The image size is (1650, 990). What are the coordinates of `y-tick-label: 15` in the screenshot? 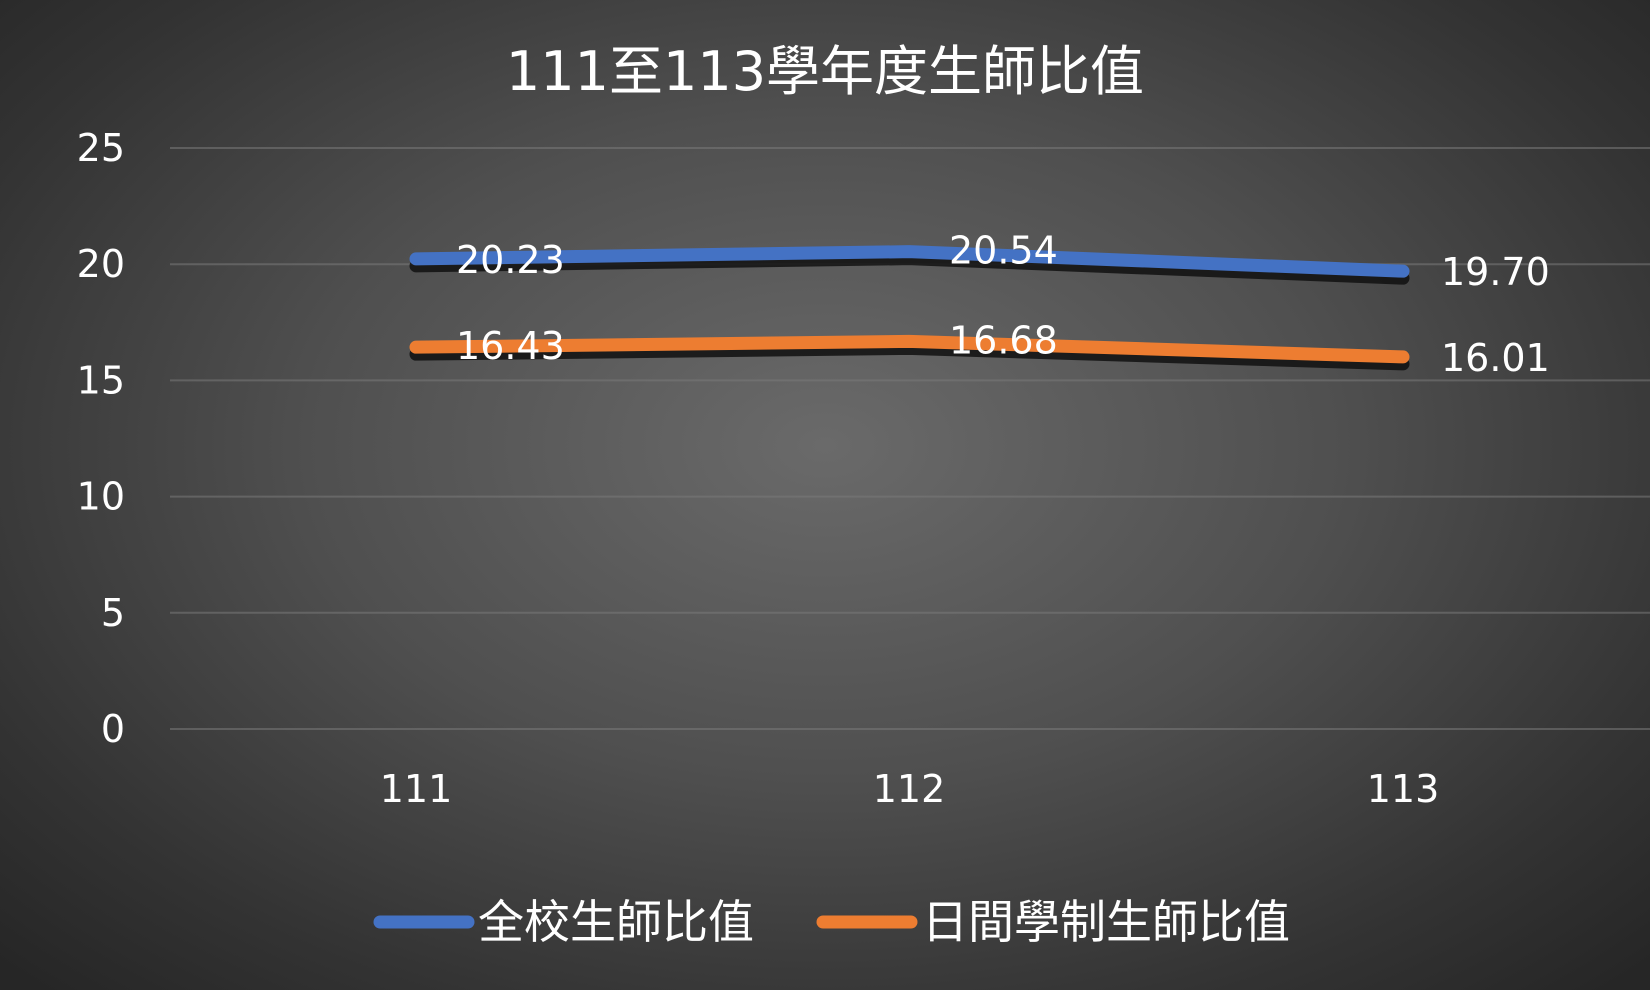 It's located at (101, 380).